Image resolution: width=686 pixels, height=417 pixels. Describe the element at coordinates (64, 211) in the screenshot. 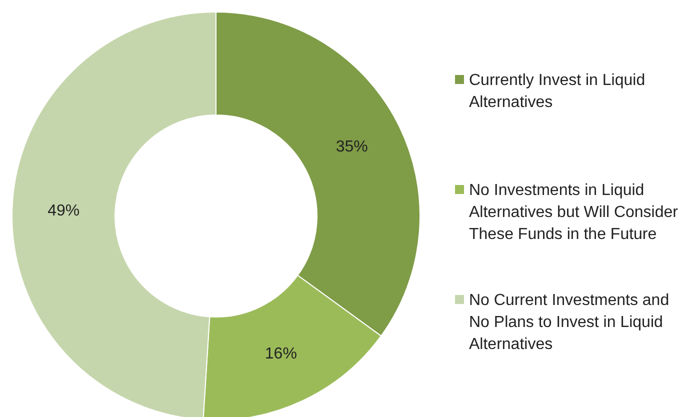

I see `data-label: 49%` at that location.